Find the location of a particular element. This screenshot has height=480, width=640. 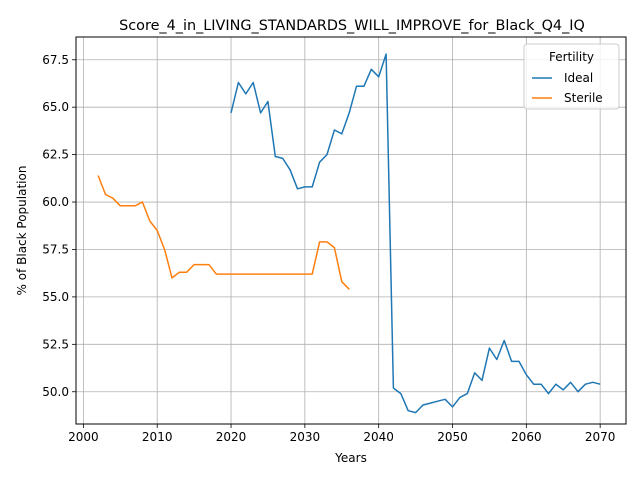

y-axis-label: % of Black Population is located at coordinates (22, 231).